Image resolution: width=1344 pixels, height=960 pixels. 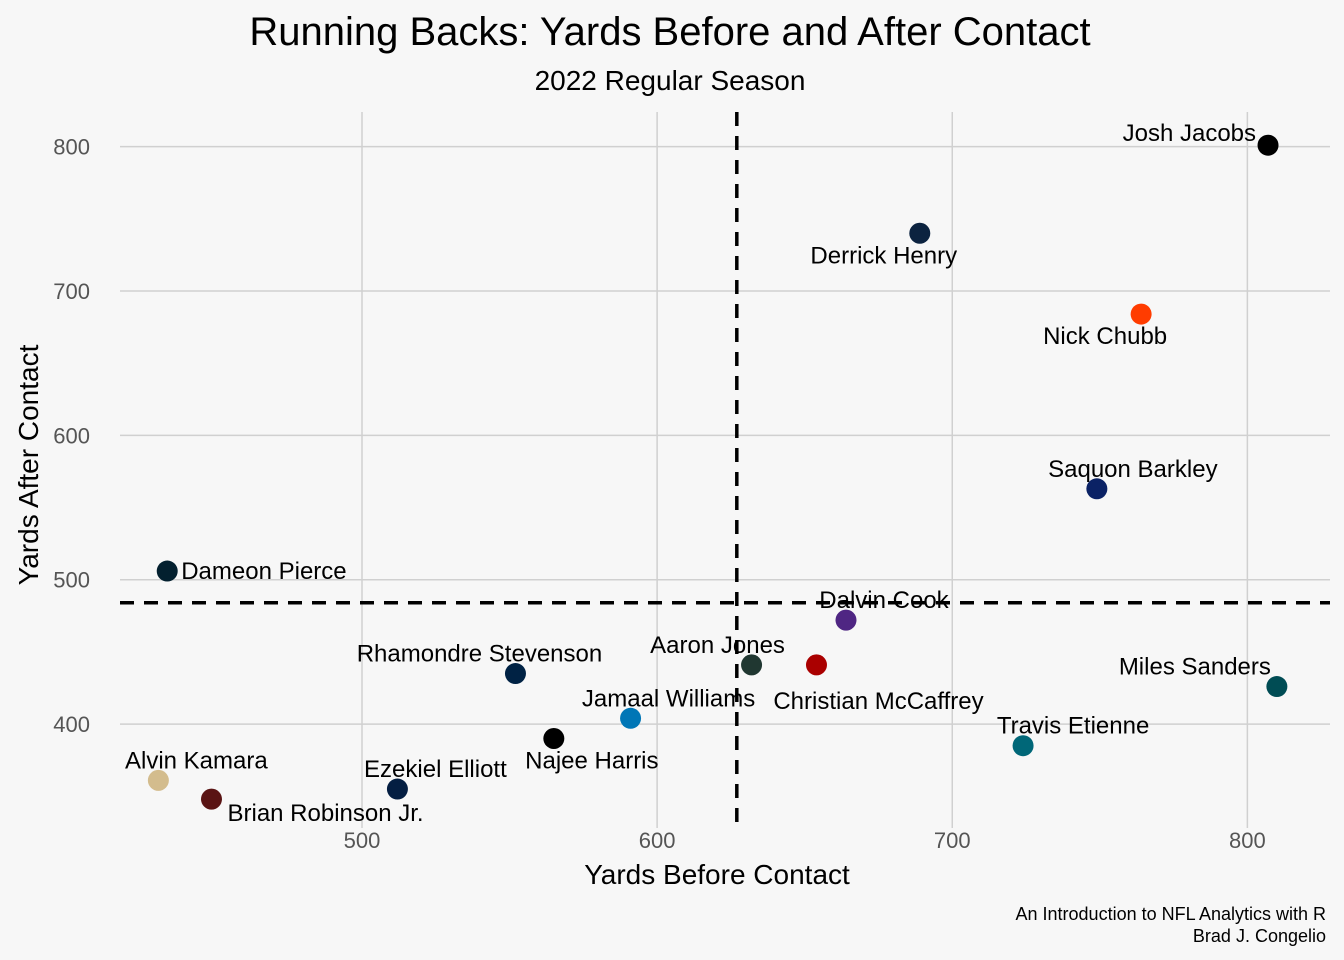 I want to click on y-axis-title: Yards After Contact, so click(x=28, y=464).